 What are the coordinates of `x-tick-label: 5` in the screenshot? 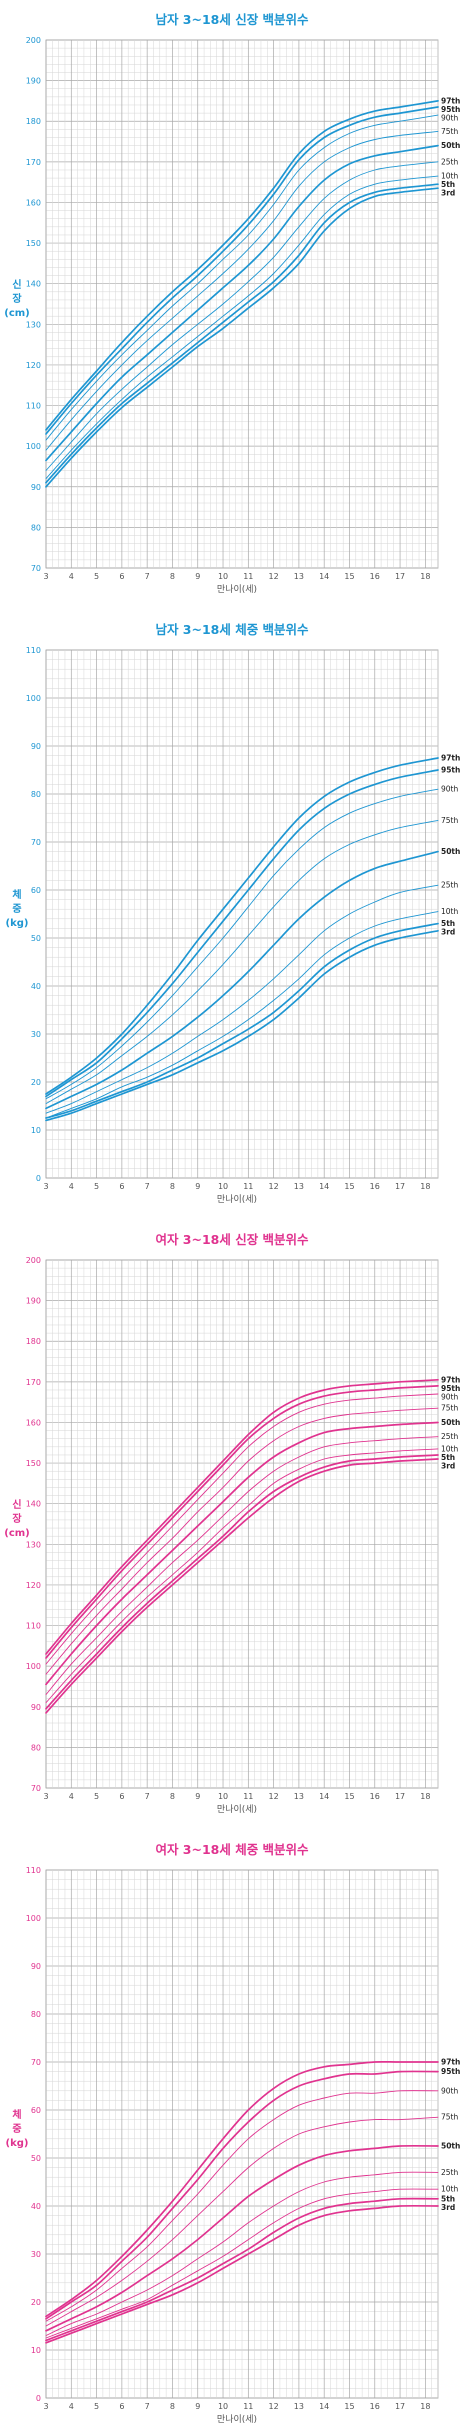 It's located at (96, 576).